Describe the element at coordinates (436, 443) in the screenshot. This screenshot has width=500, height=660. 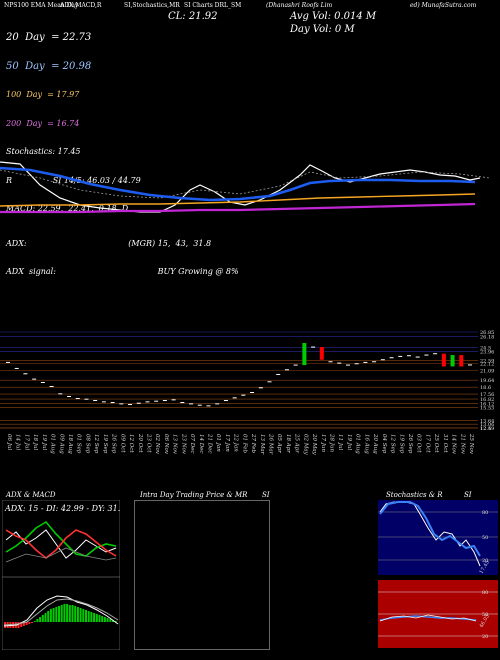
I see `date-tick-label: 25 Oct` at that location.